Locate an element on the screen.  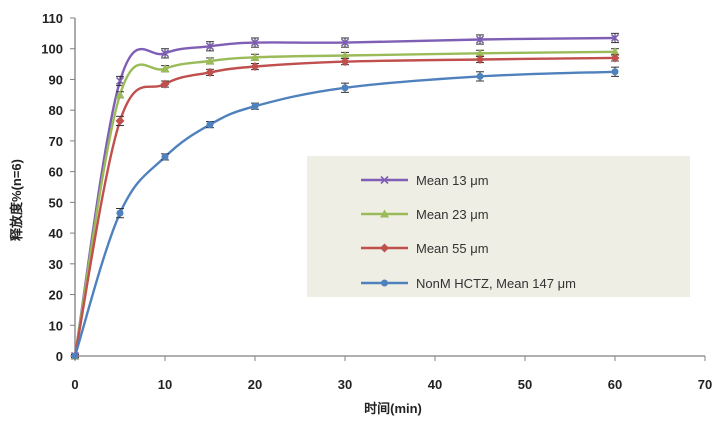
legend-item-3: NonM HCTZ, Mean 147 μm is located at coordinates (468, 283).